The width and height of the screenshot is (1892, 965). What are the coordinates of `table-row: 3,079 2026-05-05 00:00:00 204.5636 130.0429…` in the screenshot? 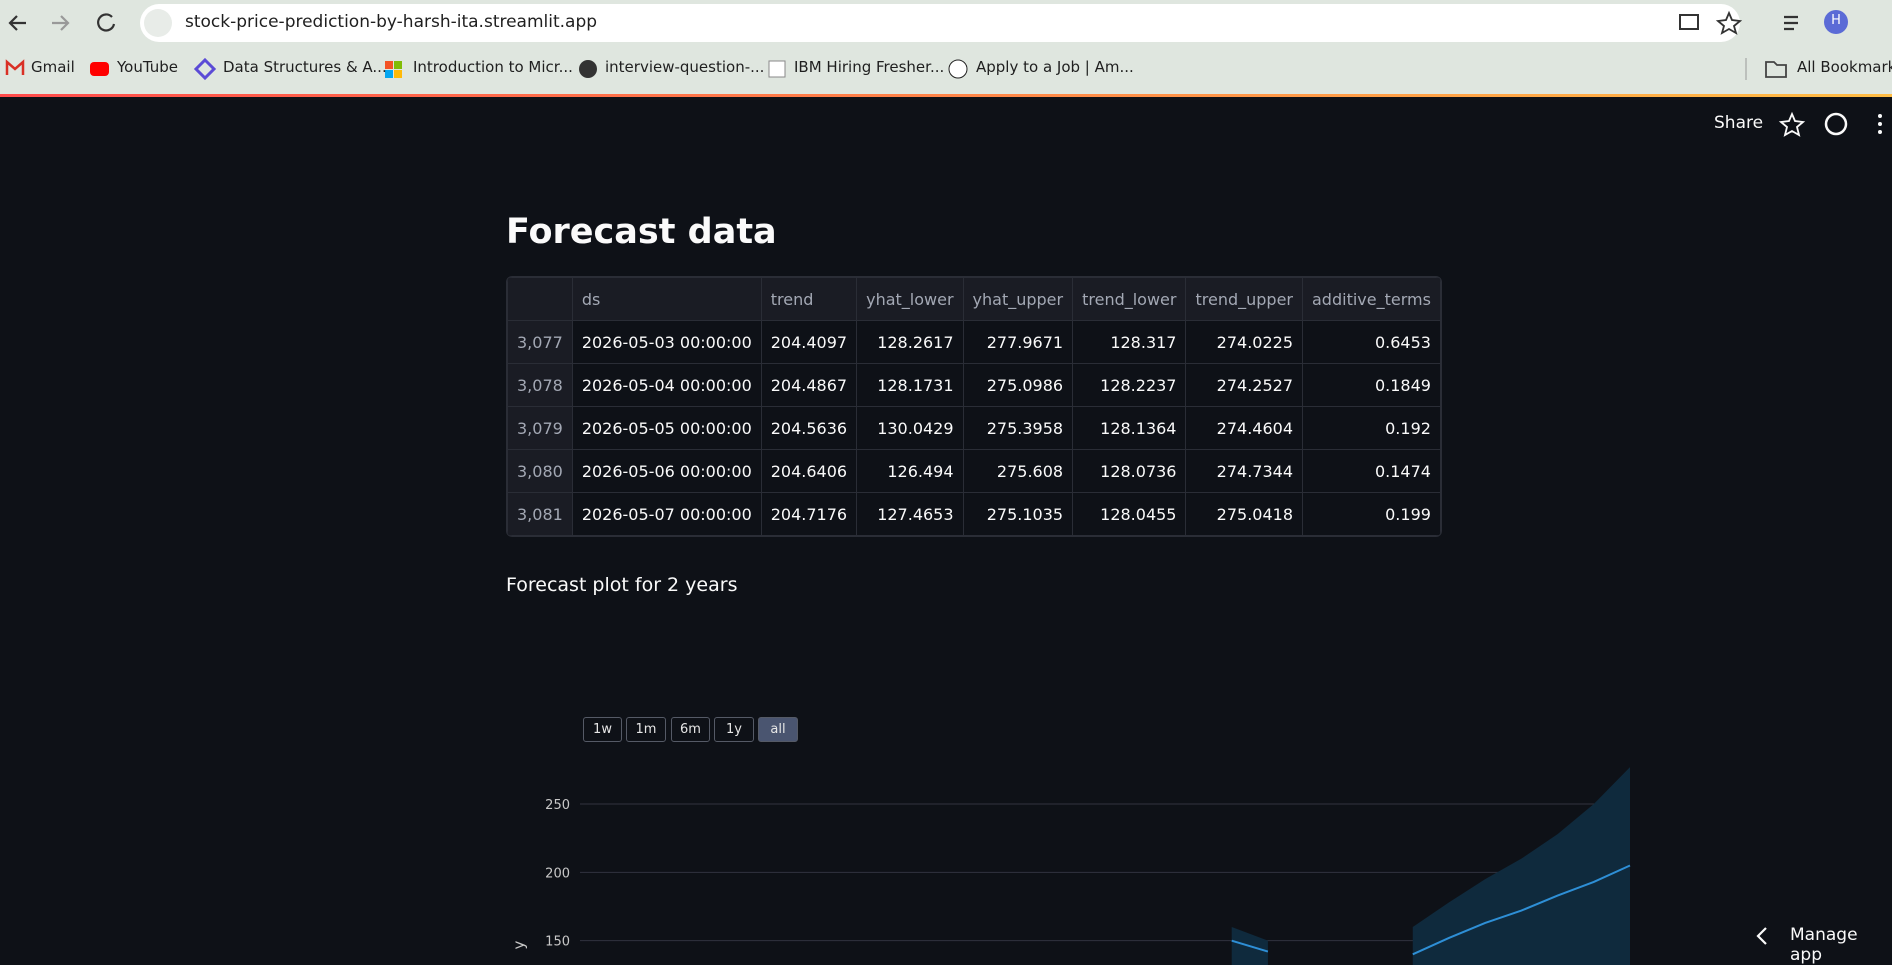 It's located at (974, 428).